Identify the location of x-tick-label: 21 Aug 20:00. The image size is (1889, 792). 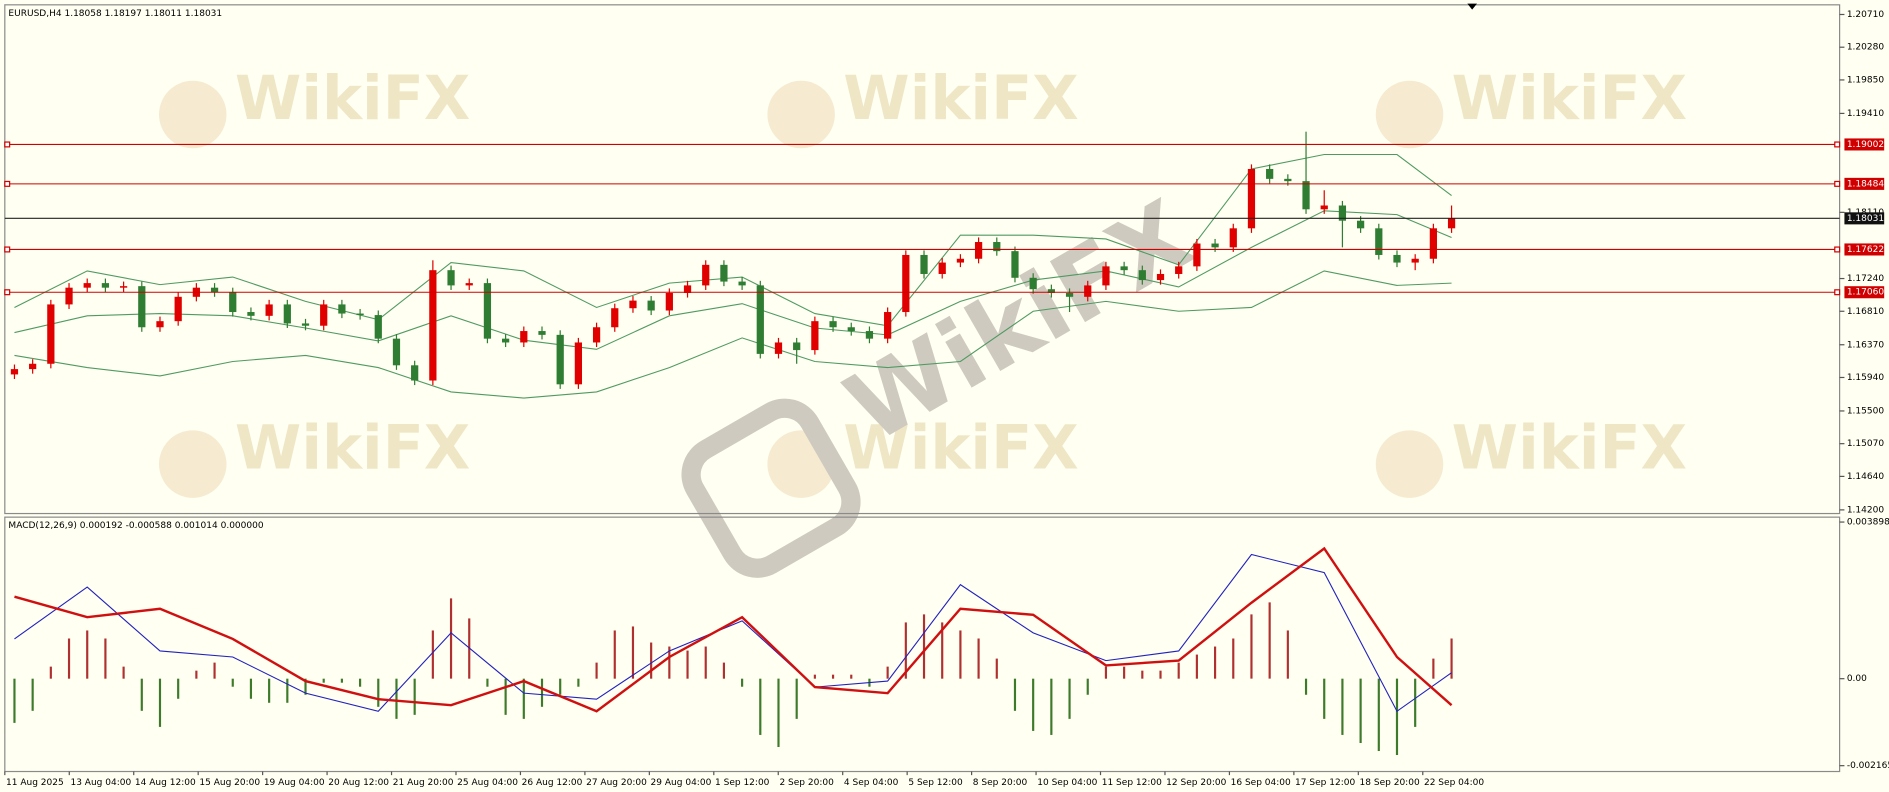
(423, 783).